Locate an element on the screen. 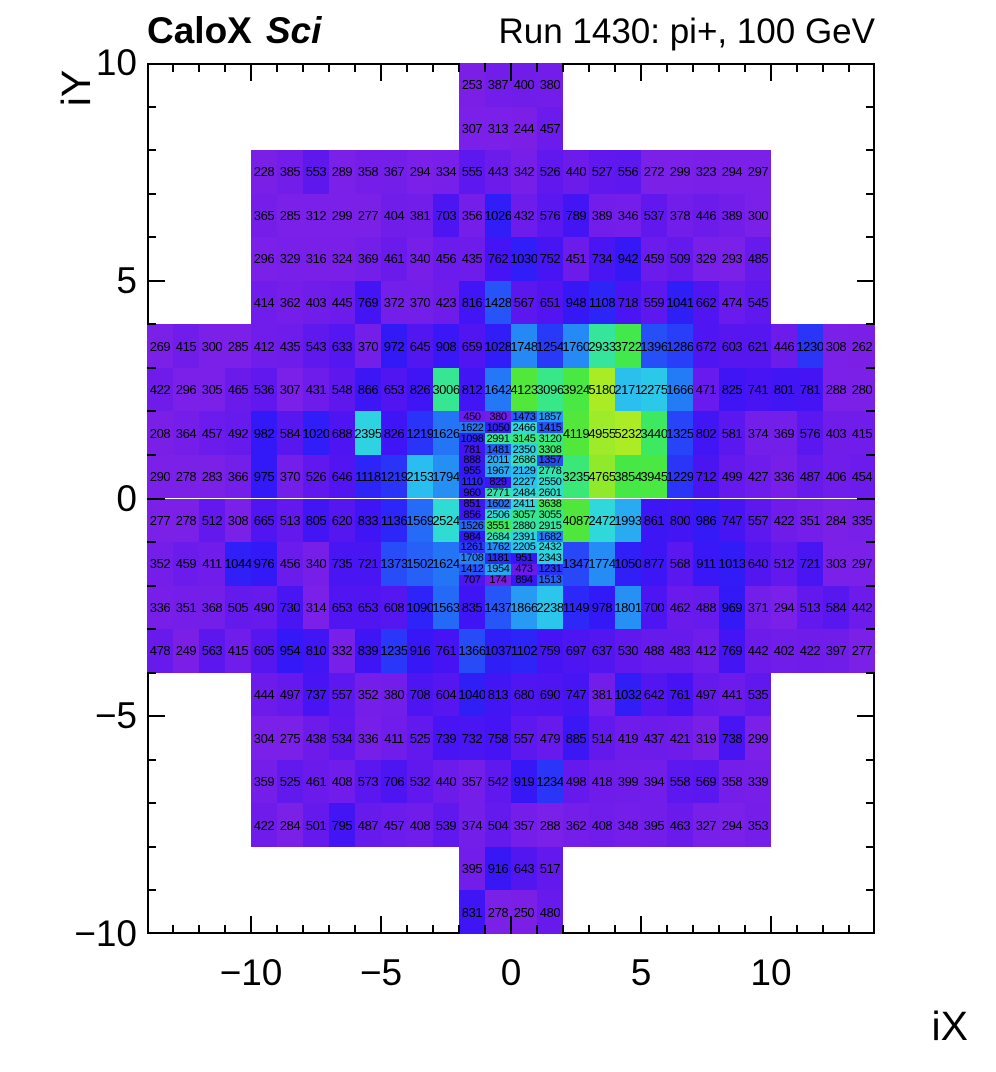  heatmap-cell: 364 is located at coordinates (186, 433).